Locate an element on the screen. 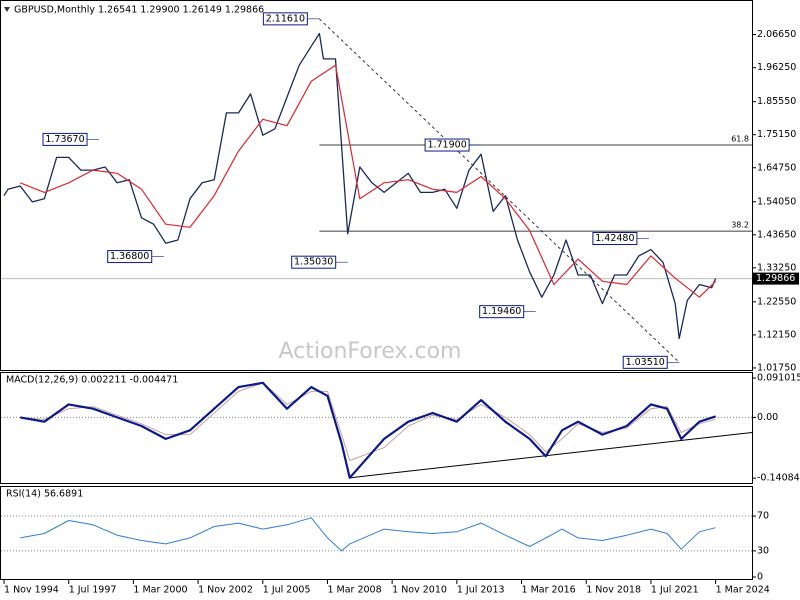 Image resolution: width=800 pixels, height=600 pixels. y-tick-label: -0.140843 is located at coordinates (778, 478).